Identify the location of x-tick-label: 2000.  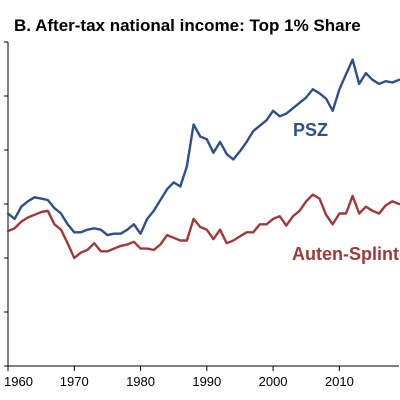
(273, 381).